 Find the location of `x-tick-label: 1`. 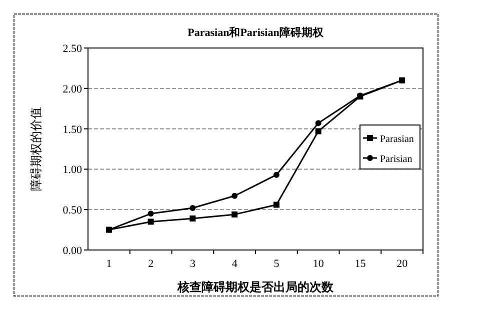

x-tick-label: 1 is located at coordinates (109, 264).